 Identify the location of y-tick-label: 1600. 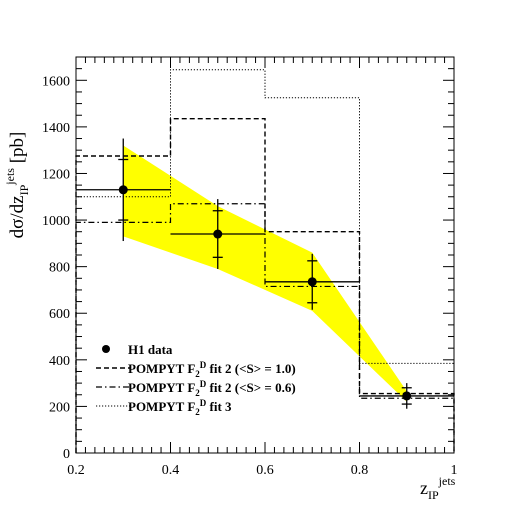
(56, 81).